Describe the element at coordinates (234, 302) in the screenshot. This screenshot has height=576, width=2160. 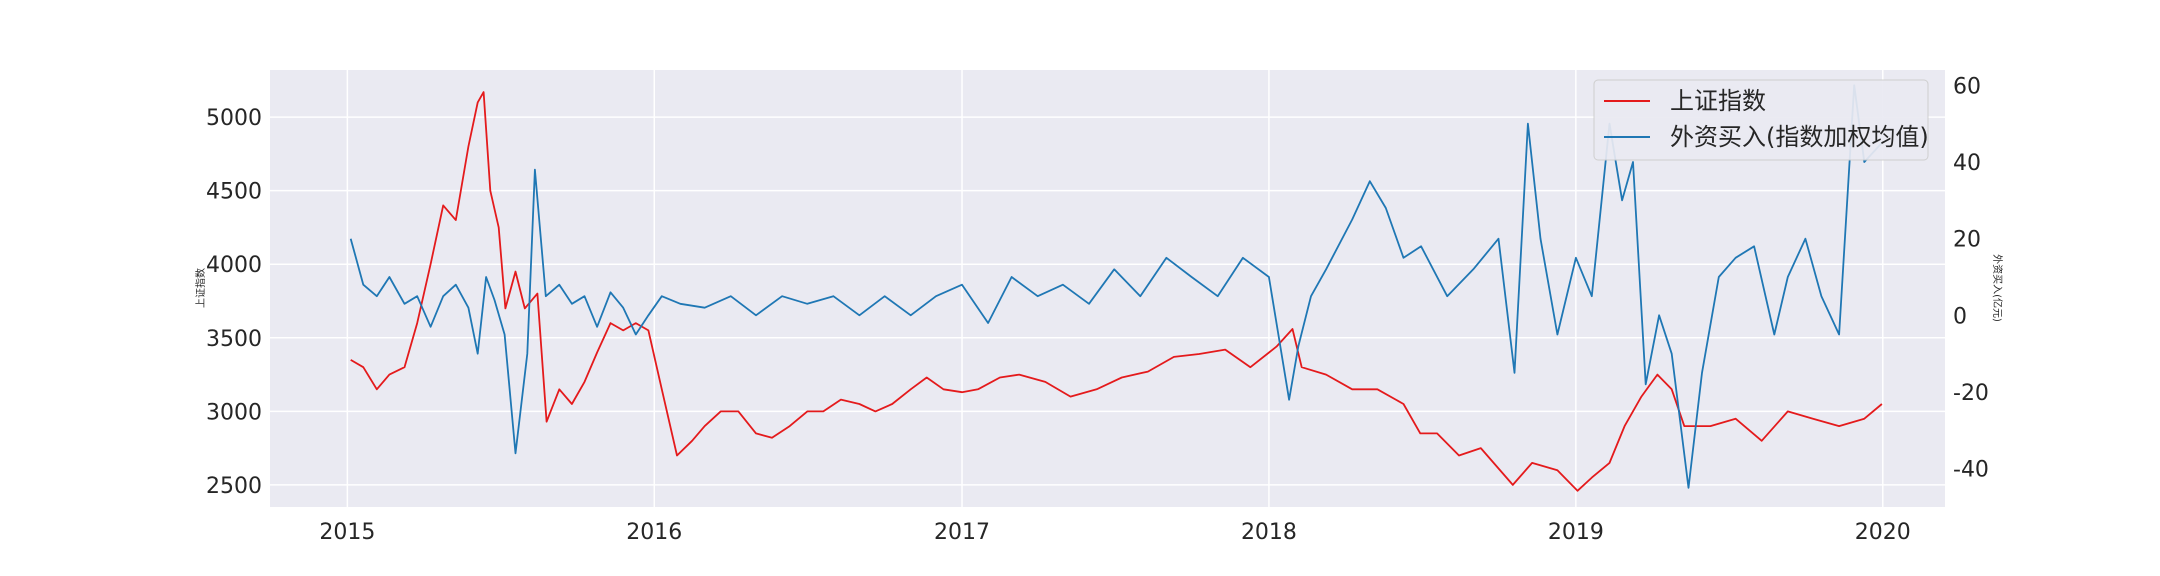
I see `y-axis-left-ticks: 2500 3000 3500 4000 4500 5000` at that location.